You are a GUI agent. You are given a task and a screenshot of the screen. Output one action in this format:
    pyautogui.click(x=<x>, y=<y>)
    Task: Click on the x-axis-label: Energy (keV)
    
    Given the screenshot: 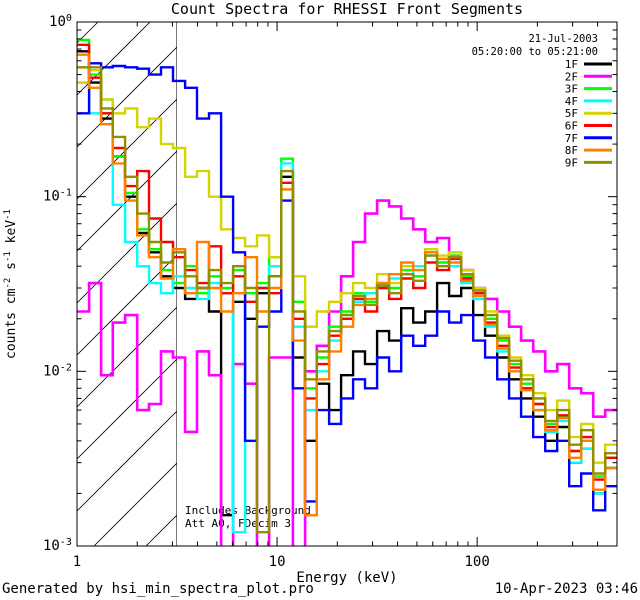 What is the action you would take?
    pyautogui.click(x=346, y=578)
    